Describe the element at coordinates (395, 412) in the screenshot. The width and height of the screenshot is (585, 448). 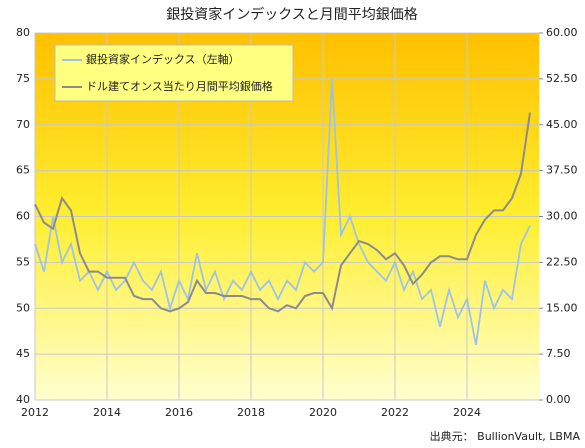
I see `x-tick-label: 2022` at that location.